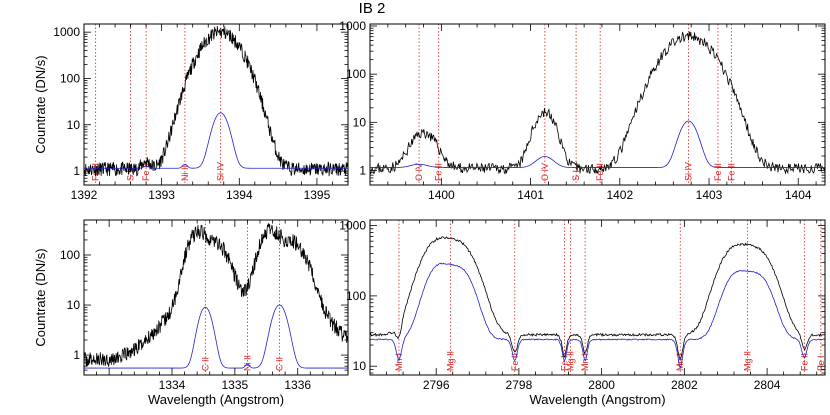 The width and height of the screenshot is (830, 415). I want to click on x-tick-label: 2800, so click(601, 385).